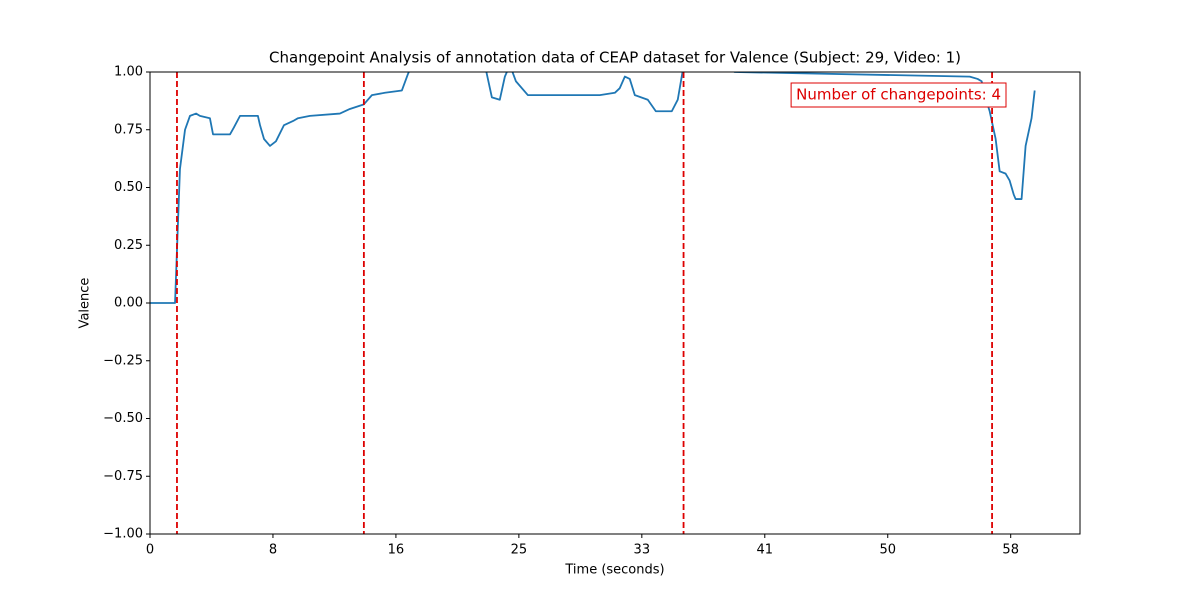 This screenshot has width=1200, height=600. I want to click on x-tick-label: 25, so click(519, 550).